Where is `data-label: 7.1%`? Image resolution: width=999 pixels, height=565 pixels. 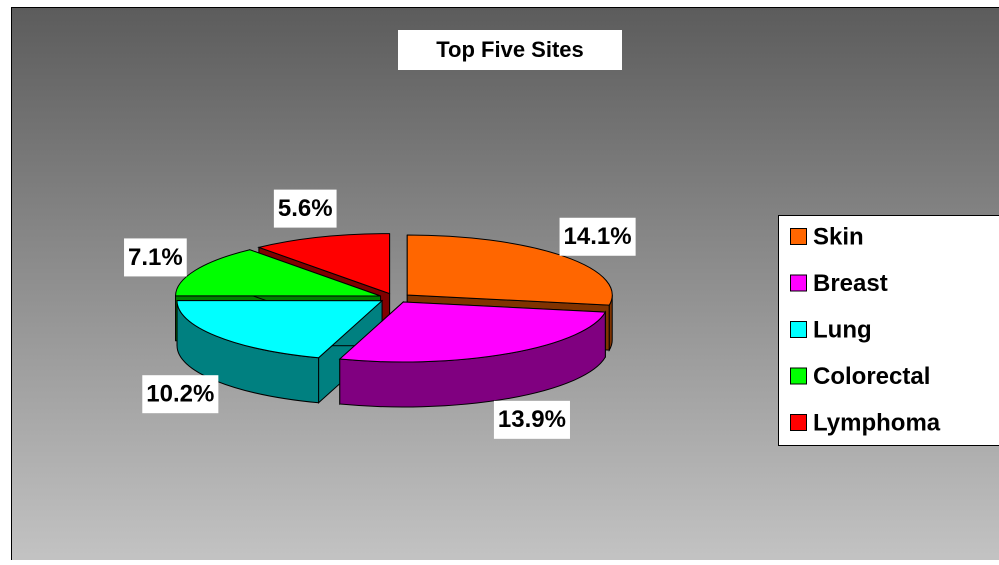 data-label: 7.1% is located at coordinates (155, 257).